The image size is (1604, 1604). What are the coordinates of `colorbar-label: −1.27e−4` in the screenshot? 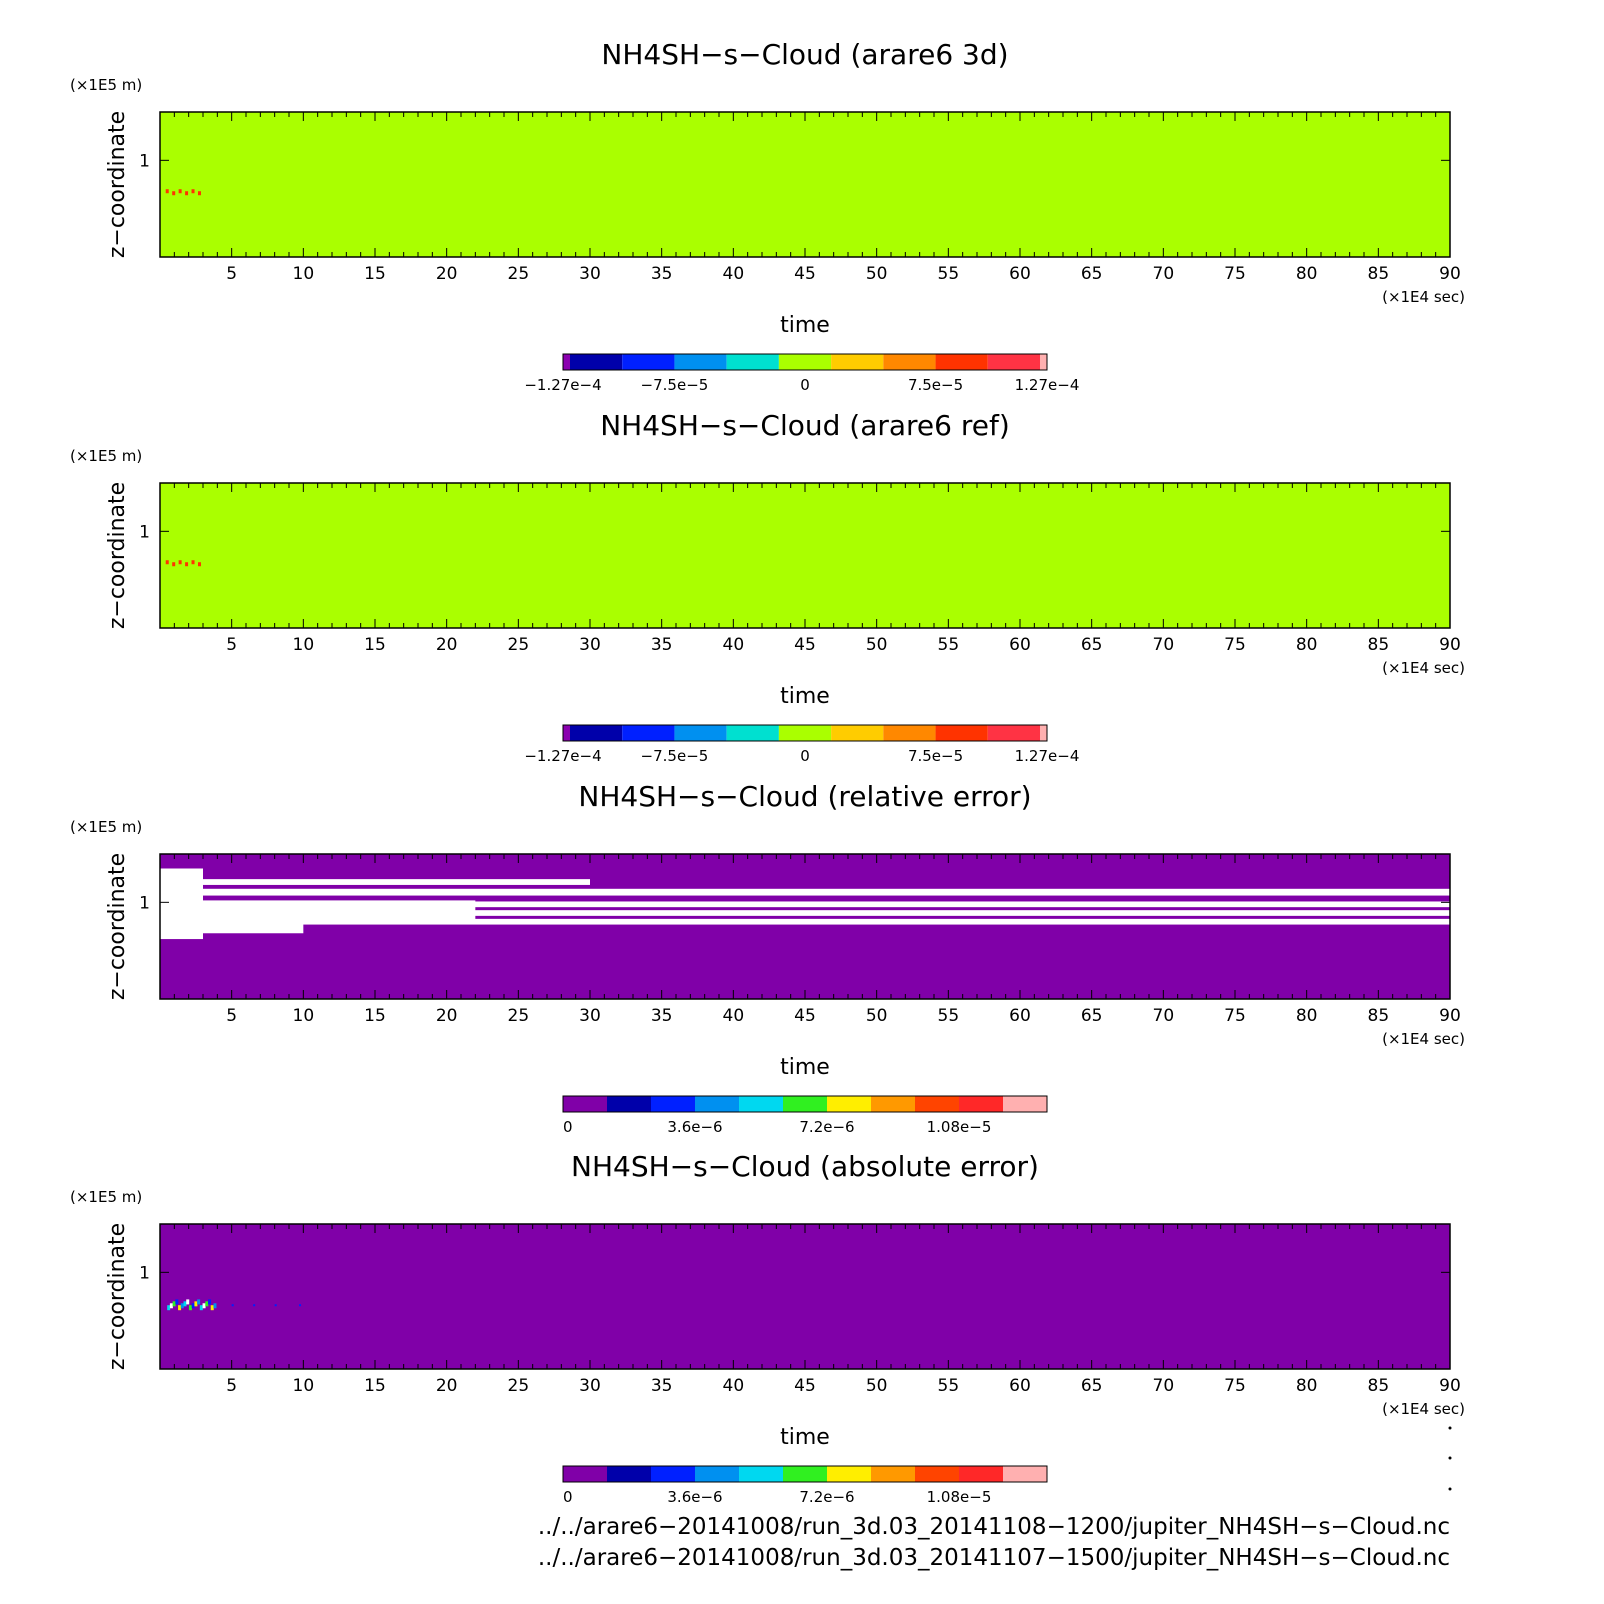 It's located at (562, 385).